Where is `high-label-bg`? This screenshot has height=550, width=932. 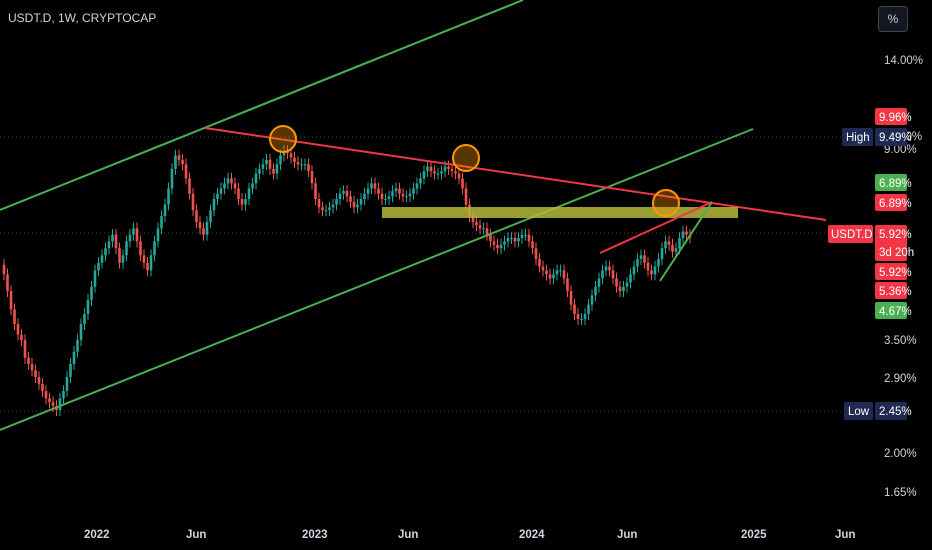
high-label-bg is located at coordinates (857, 137).